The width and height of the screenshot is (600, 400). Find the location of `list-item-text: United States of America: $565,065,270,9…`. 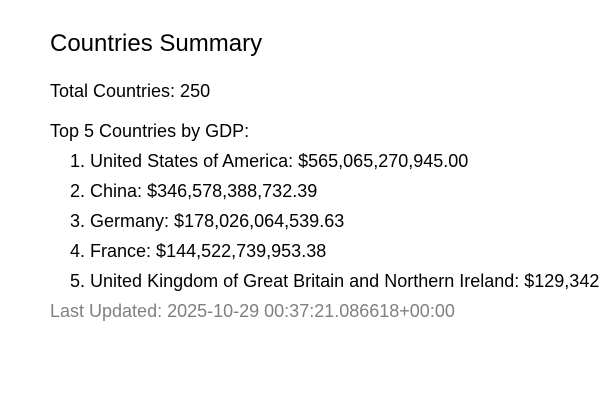

list-item-text: United States of America: $565,065,270,9… is located at coordinates (279, 161).